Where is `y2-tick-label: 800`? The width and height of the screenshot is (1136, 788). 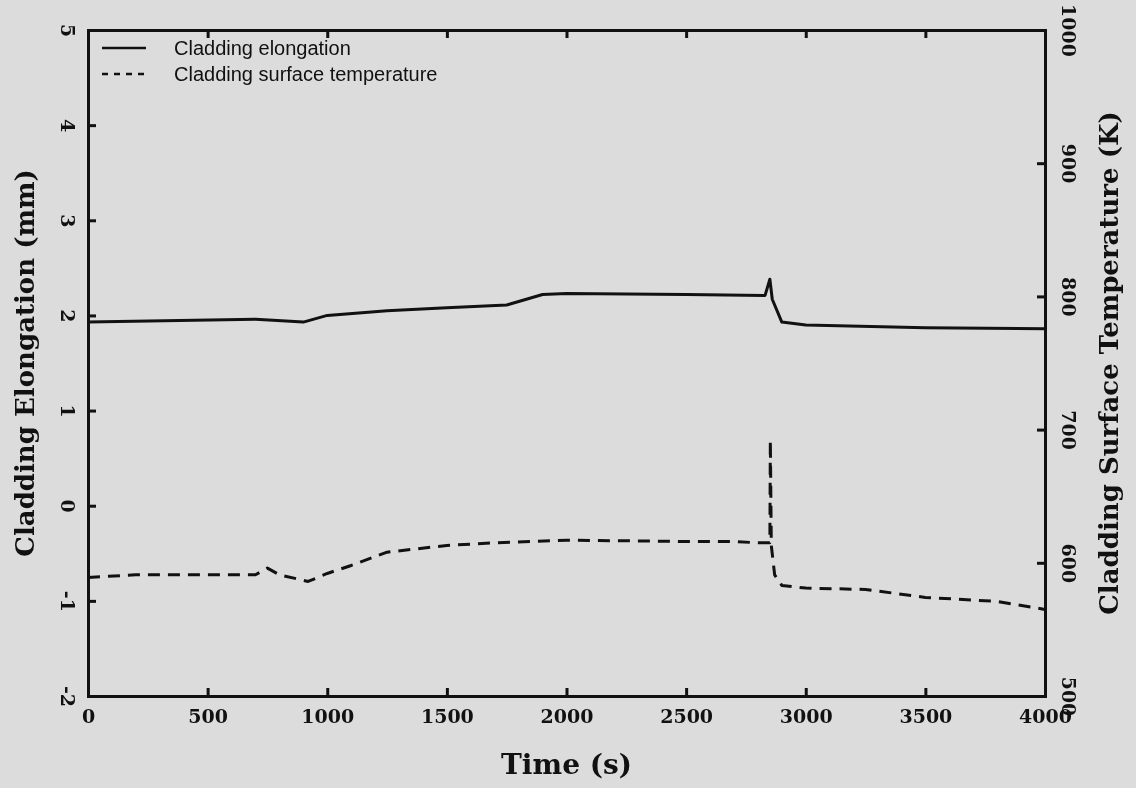
y2-tick-label: 800 is located at coordinates (1069, 297).